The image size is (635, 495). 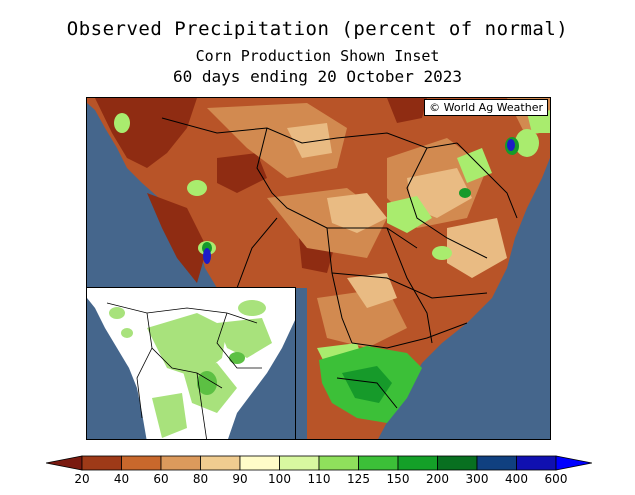 I want to click on legend-over-arrow, so click(x=573, y=463).